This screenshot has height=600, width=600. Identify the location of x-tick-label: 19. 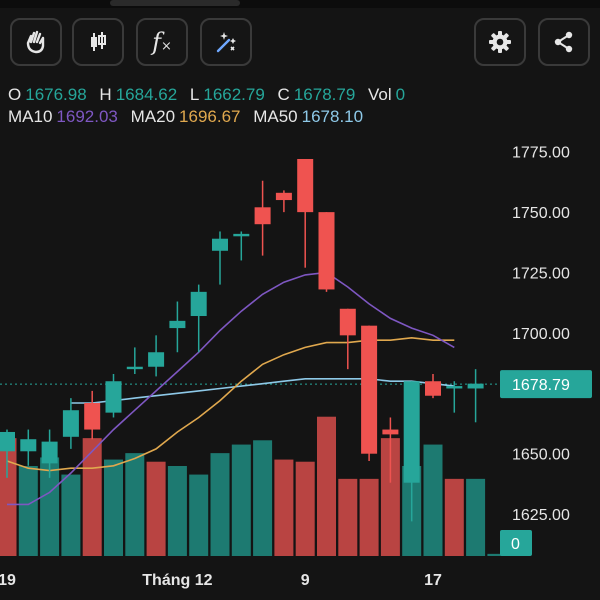
(8, 580).